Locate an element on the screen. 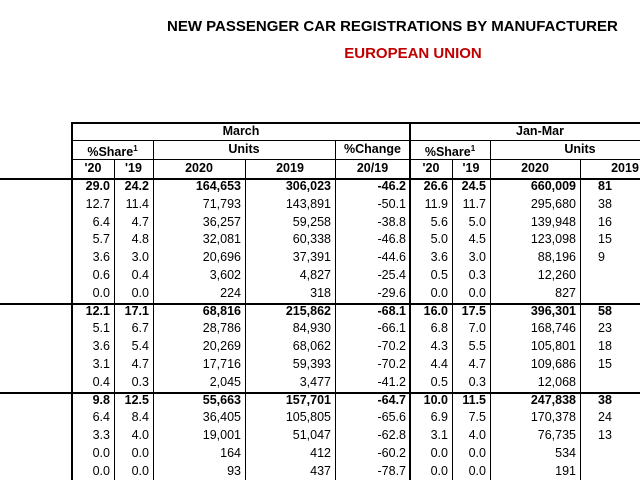 Image resolution: width=640 pixels, height=480 pixels. cell: 13 is located at coordinates (605, 435).